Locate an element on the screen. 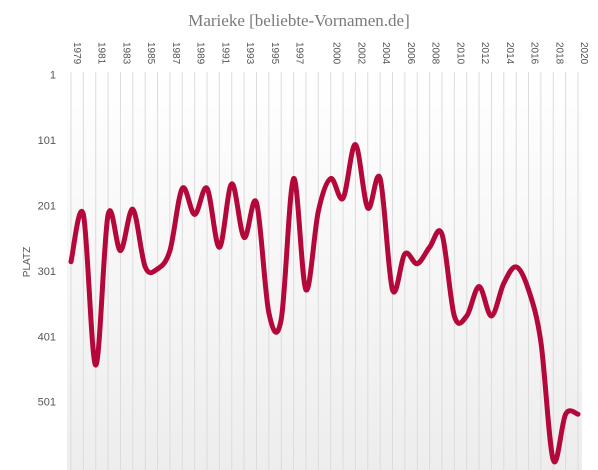  y-tick-label: 1 is located at coordinates (53, 76).